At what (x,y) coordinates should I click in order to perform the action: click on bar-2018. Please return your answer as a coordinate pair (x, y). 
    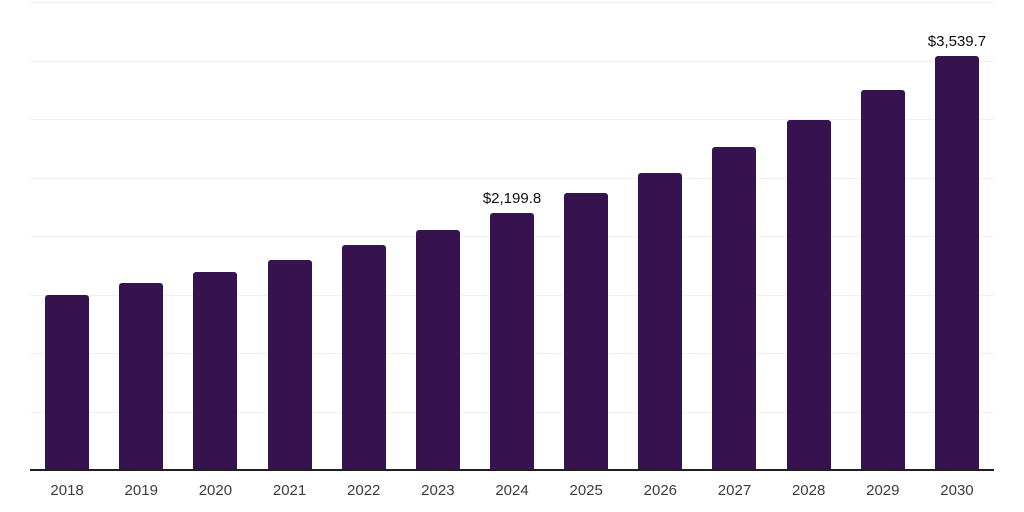
    Looking at the image, I should click on (67, 382).